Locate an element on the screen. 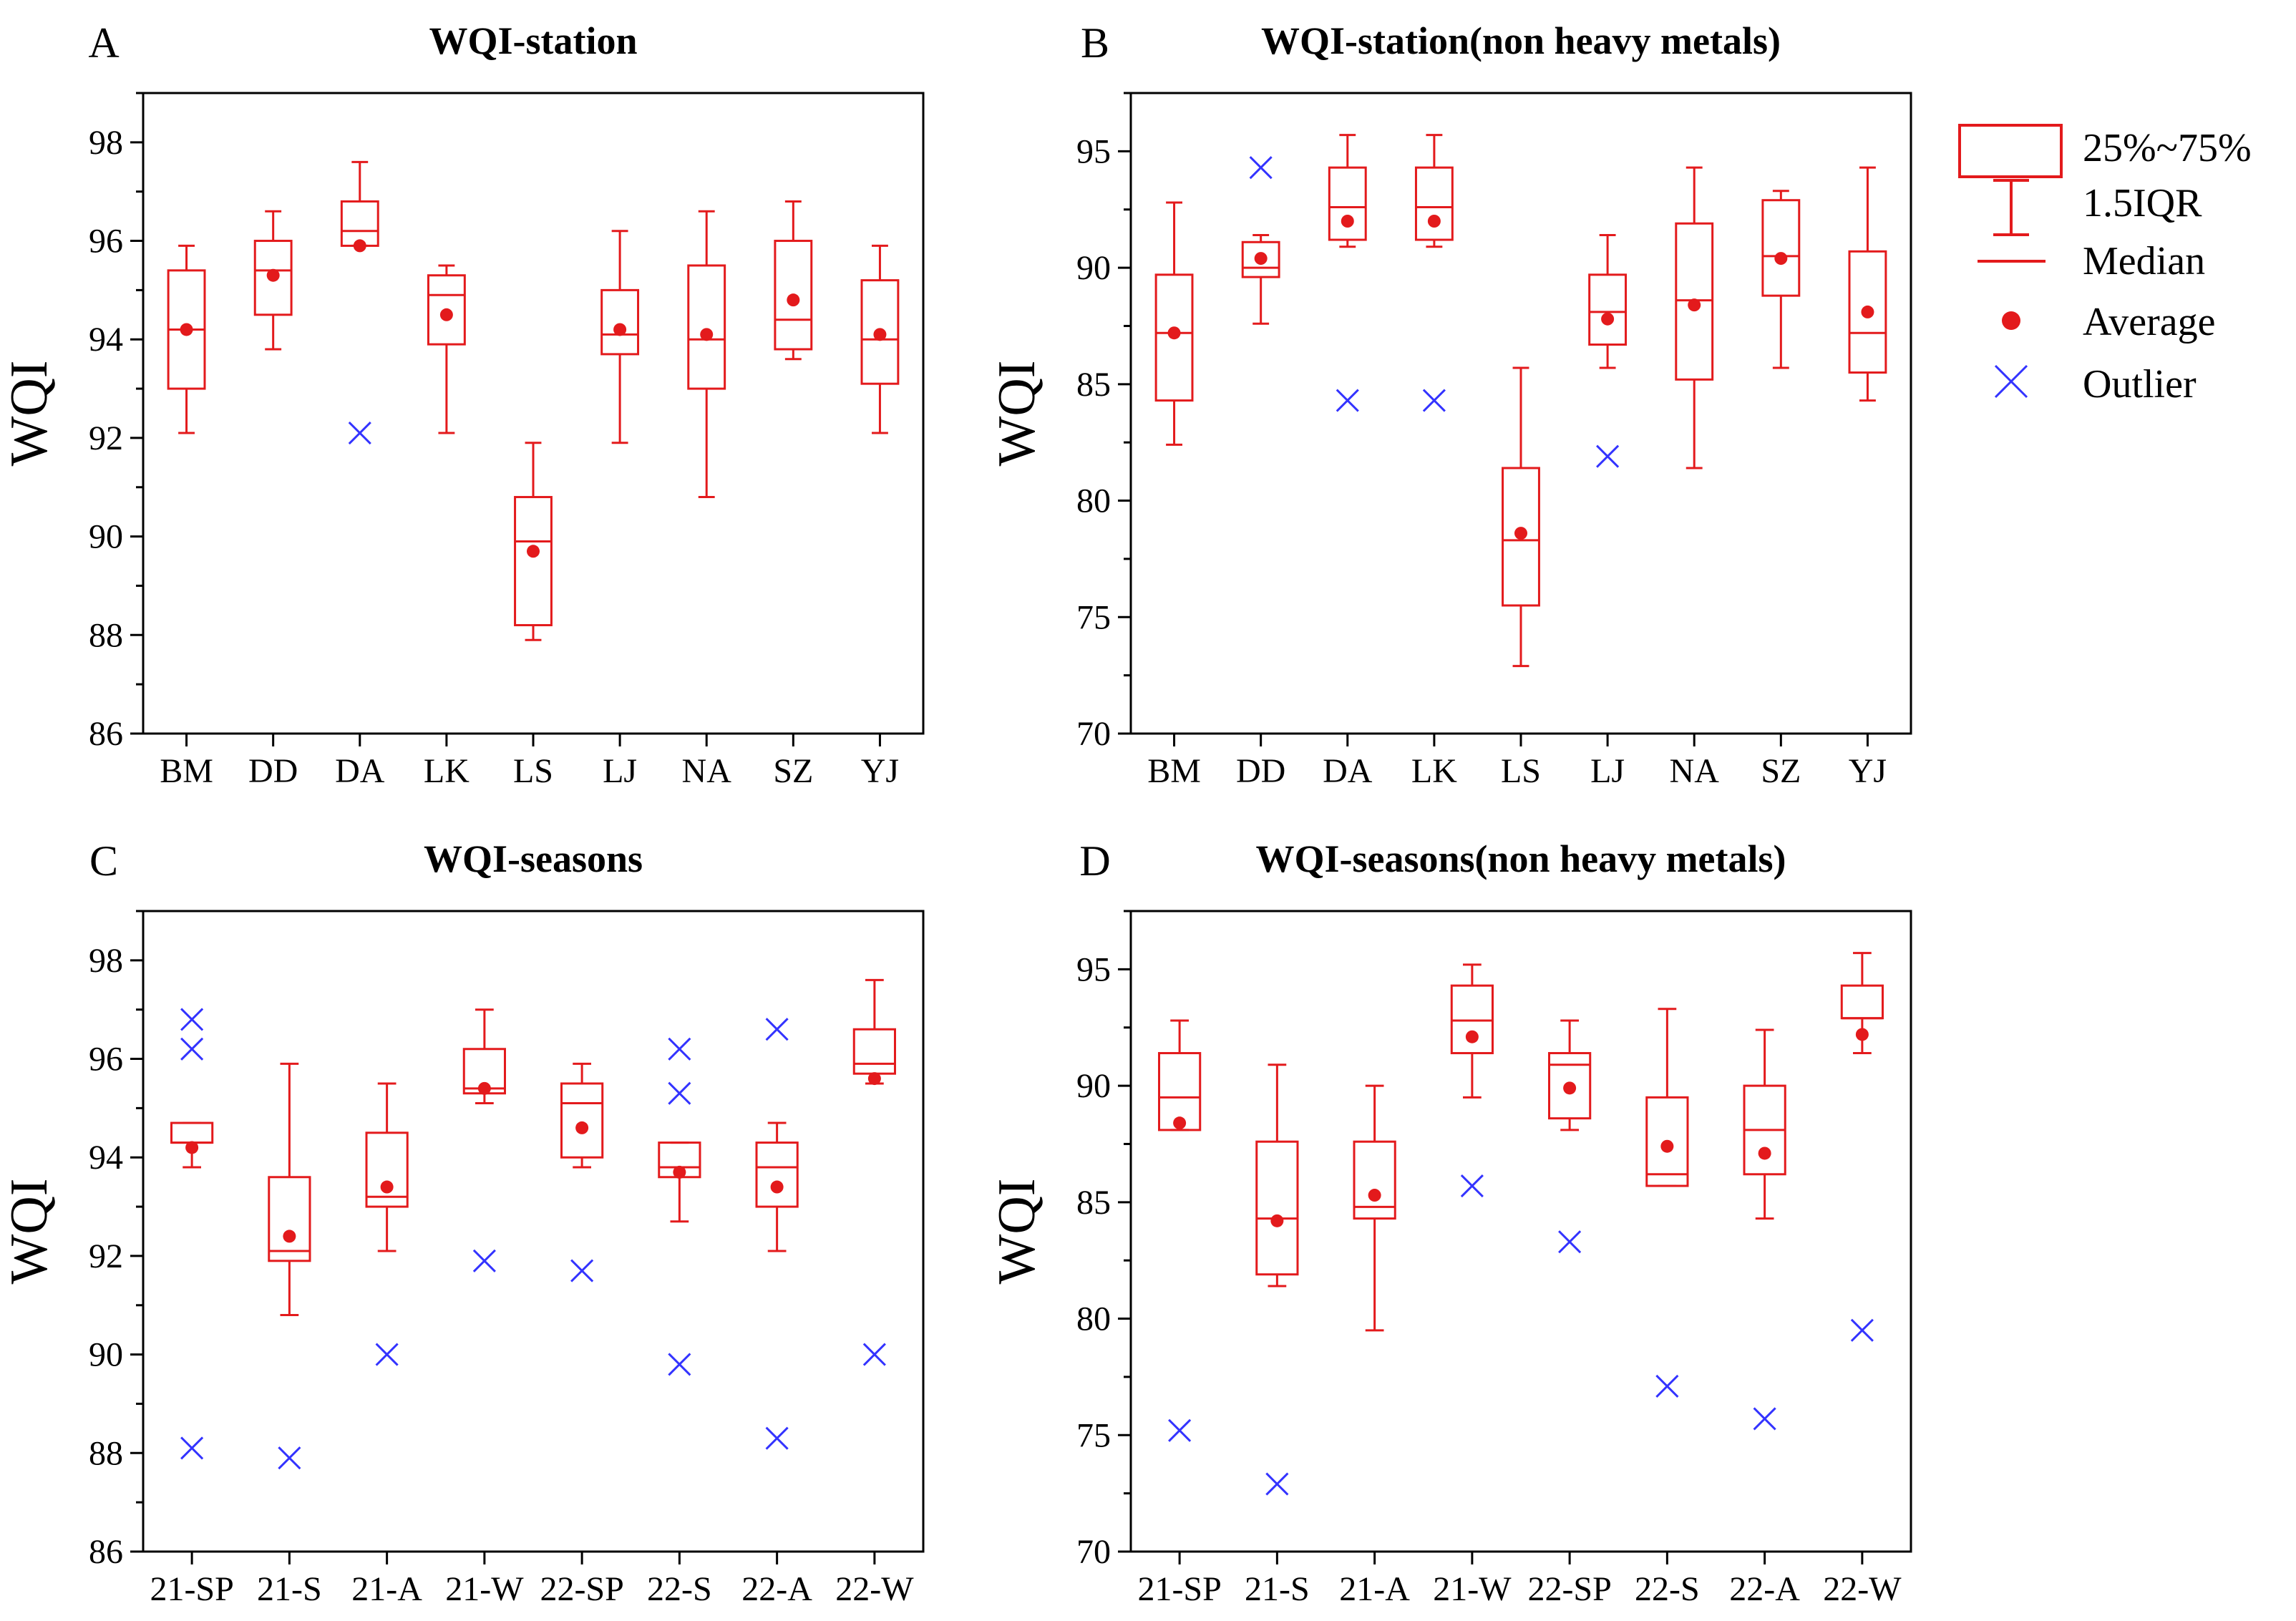 This screenshot has width=2296, height=1621. box-22-S is located at coordinates (1667, 1203).